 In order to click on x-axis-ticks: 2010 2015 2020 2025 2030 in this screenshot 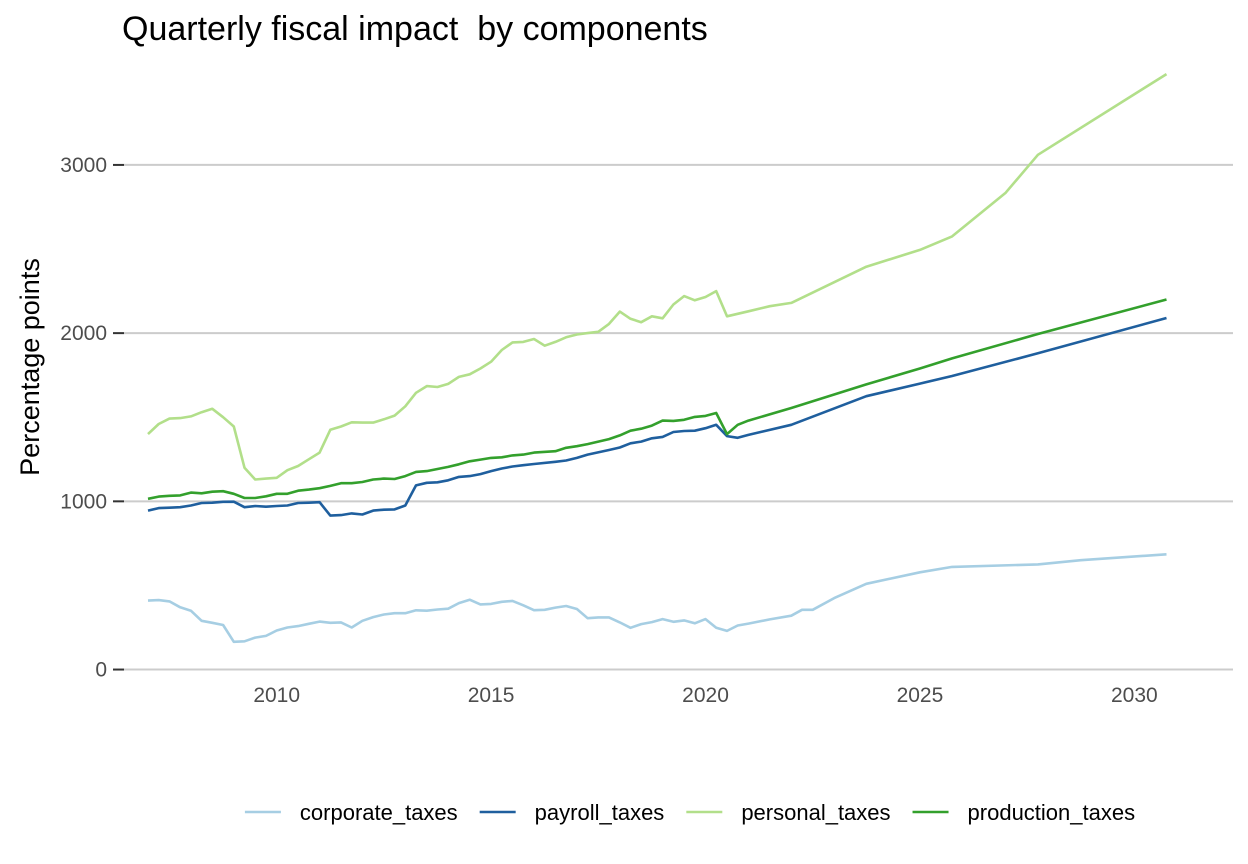, I will do `click(705, 695)`.